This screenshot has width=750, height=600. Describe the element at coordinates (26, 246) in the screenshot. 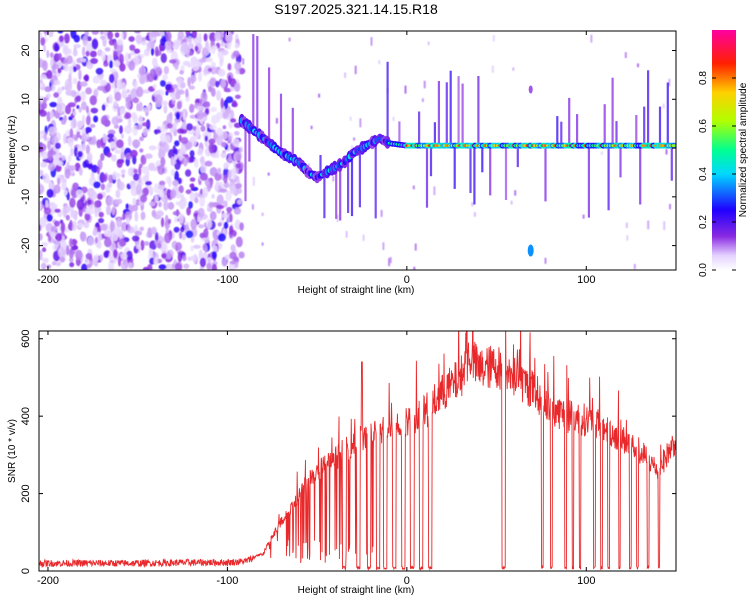

I see `spectrogram-ytick-label: -20` at that location.